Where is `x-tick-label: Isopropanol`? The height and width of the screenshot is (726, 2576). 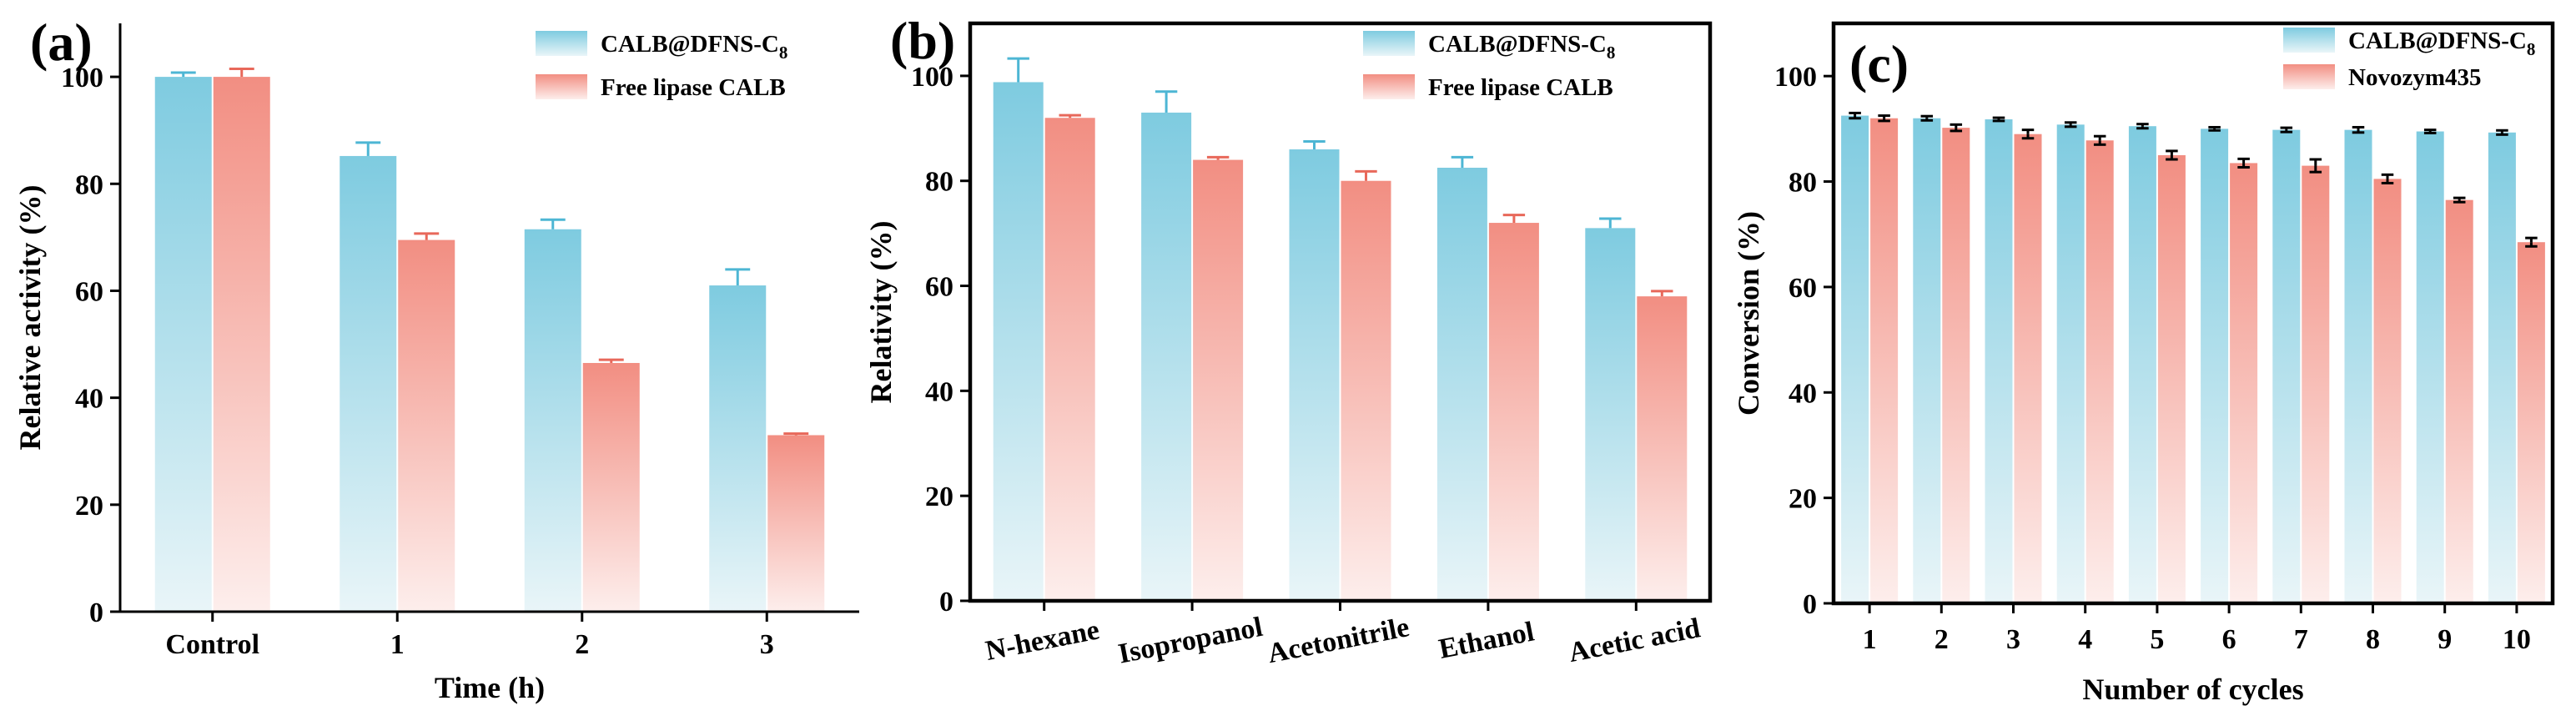
x-tick-label: Isopropanol is located at coordinates (1190, 641).